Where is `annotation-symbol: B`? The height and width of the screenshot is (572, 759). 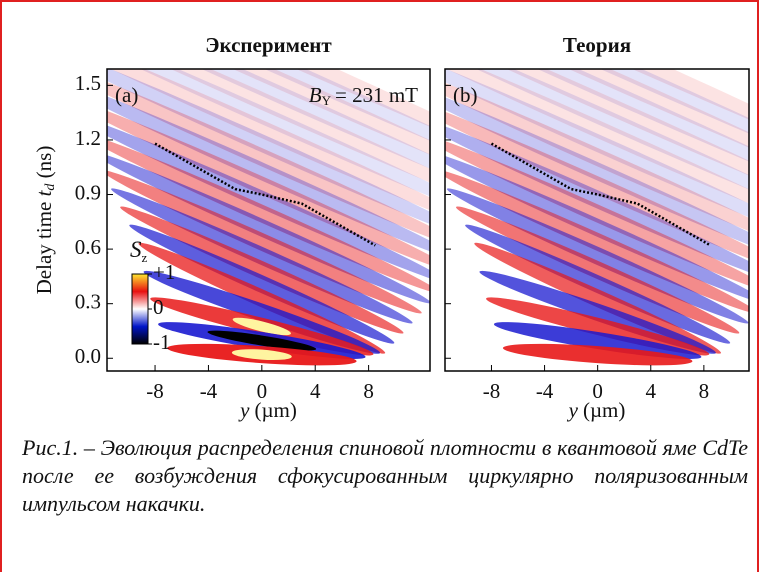
annotation-symbol: B is located at coordinates (315, 95).